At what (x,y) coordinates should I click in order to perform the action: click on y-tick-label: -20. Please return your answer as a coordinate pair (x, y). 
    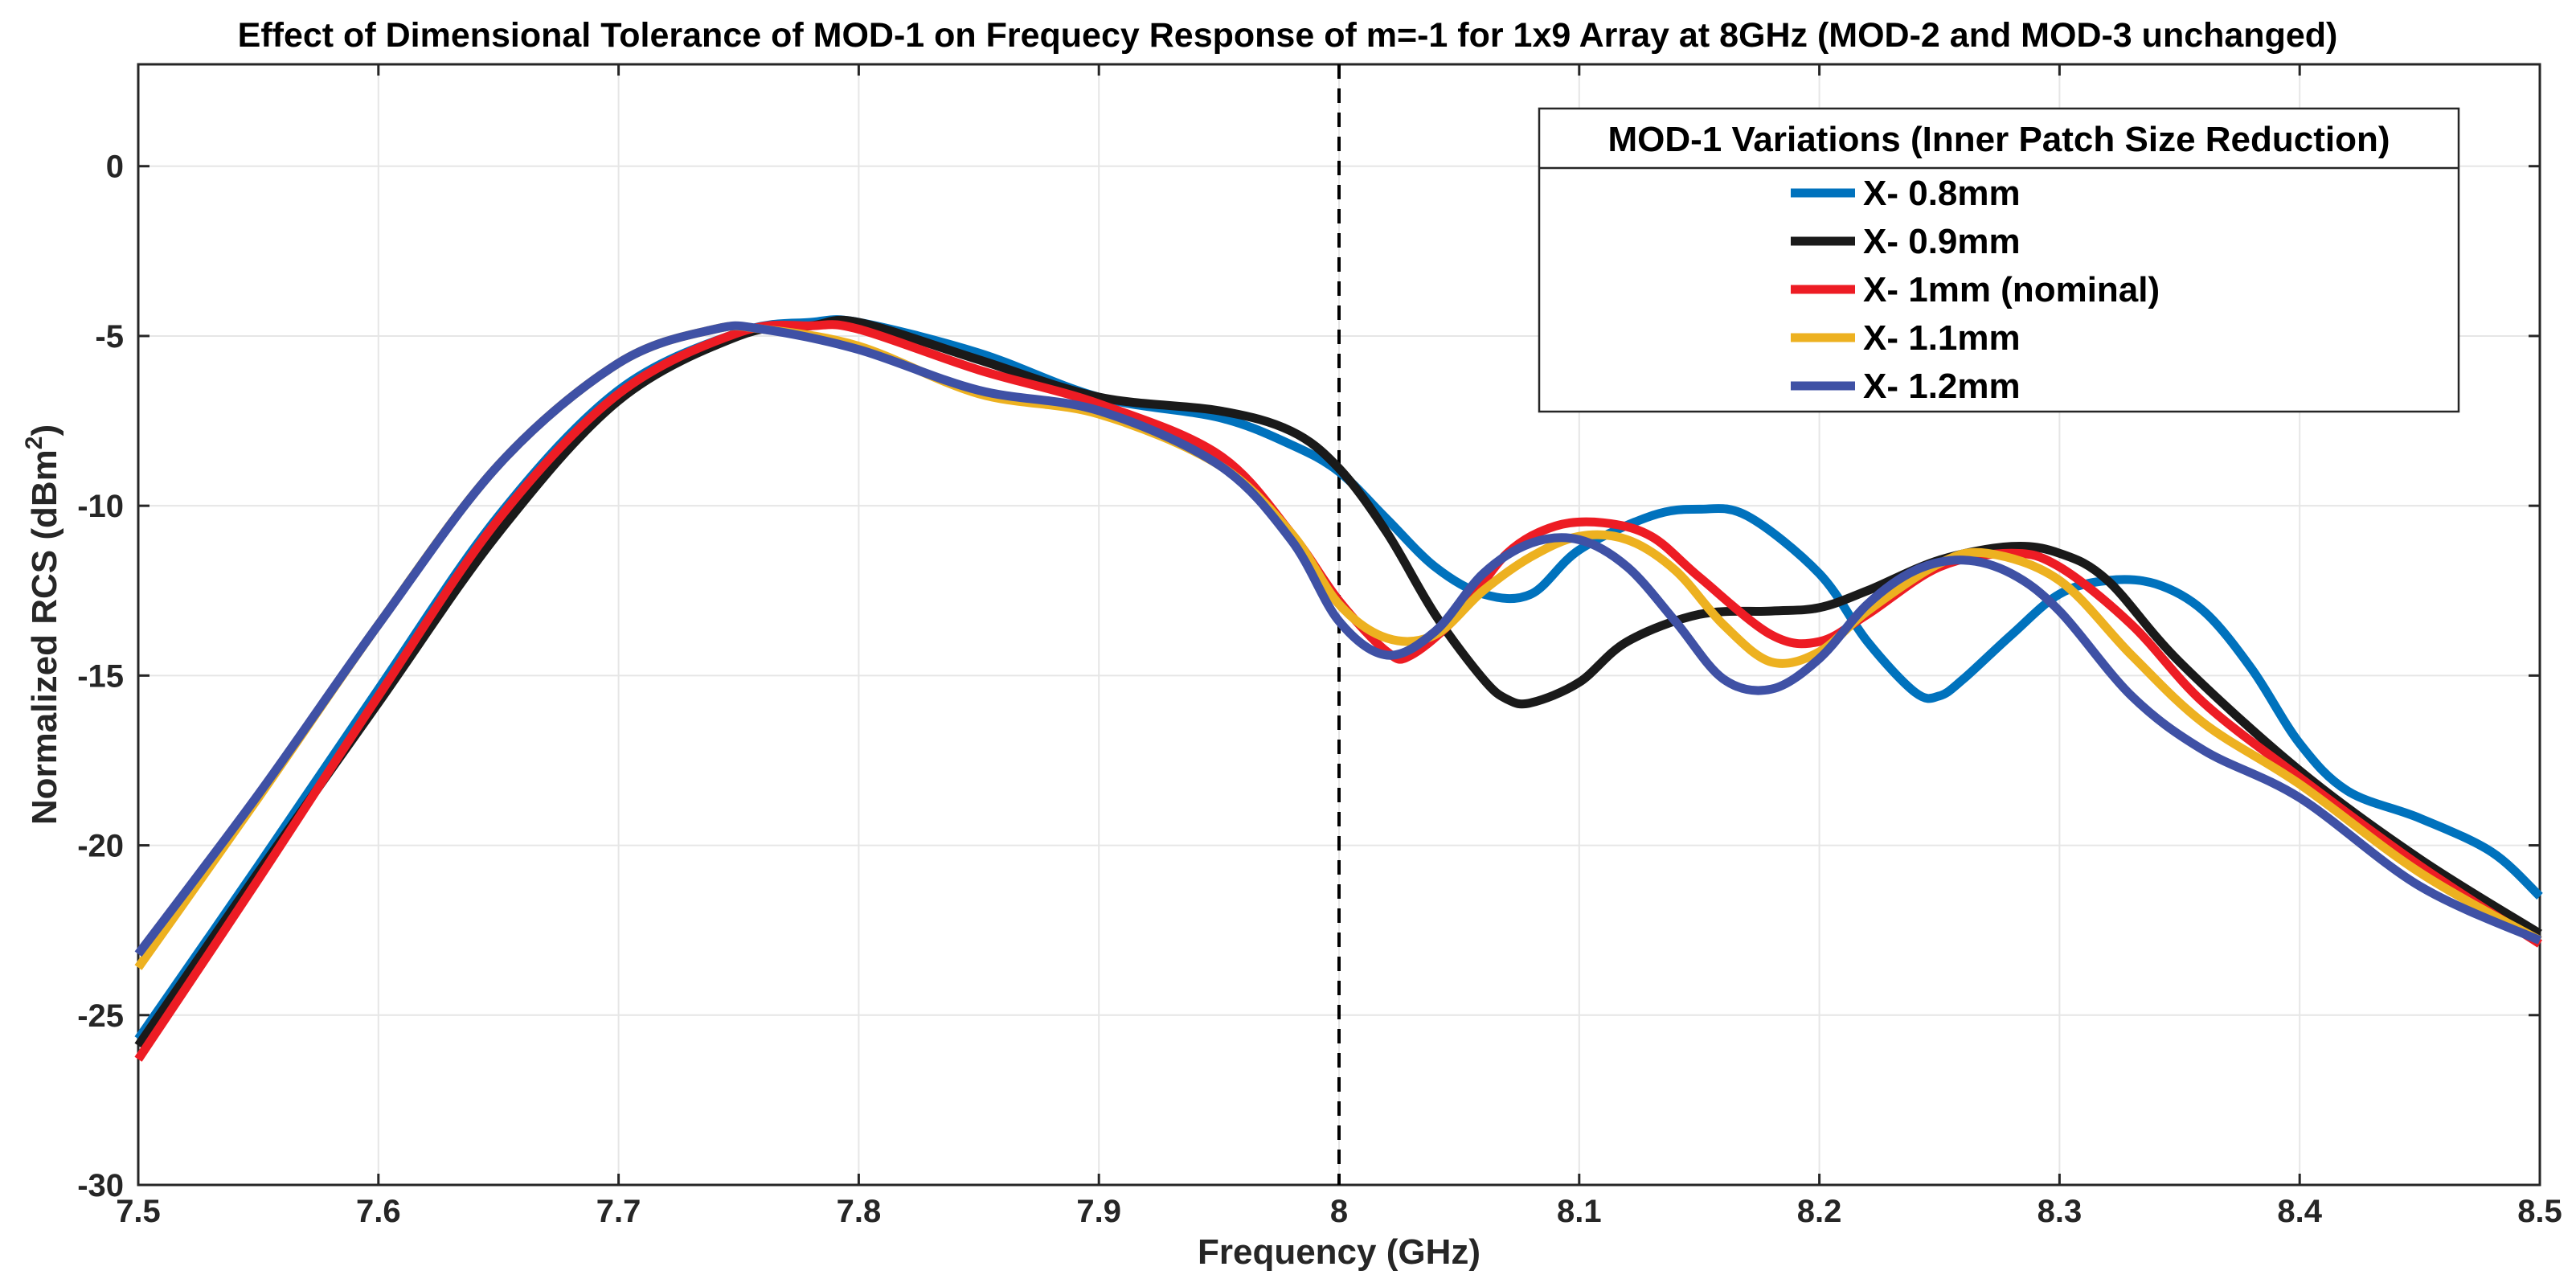
    Looking at the image, I should click on (100, 847).